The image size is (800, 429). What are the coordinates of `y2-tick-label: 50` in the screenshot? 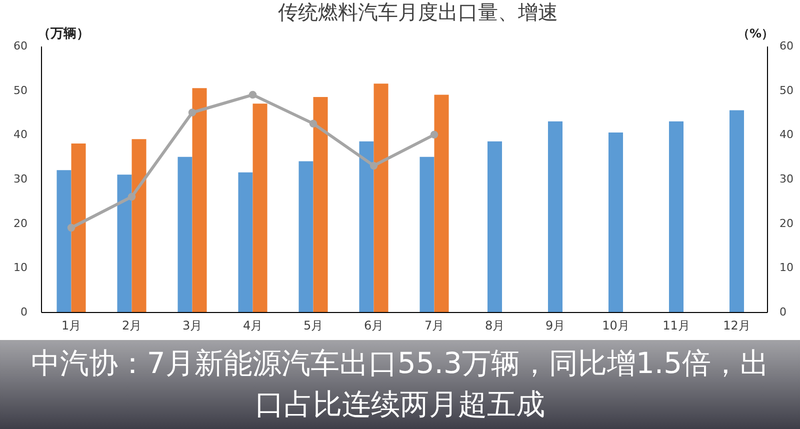 It's located at (787, 90).